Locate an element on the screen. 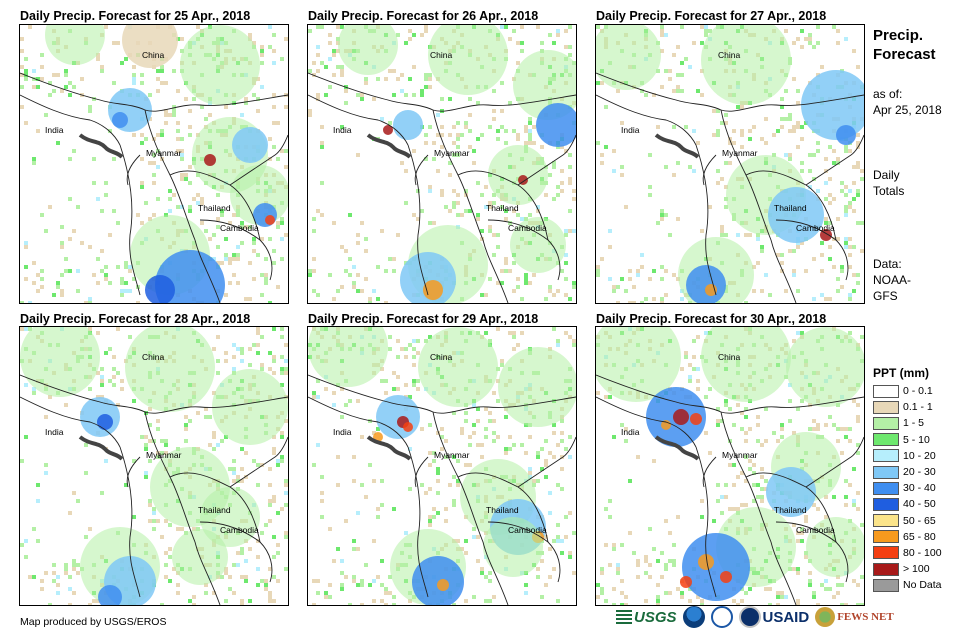  usaid-seal-icon is located at coordinates (749, 617).